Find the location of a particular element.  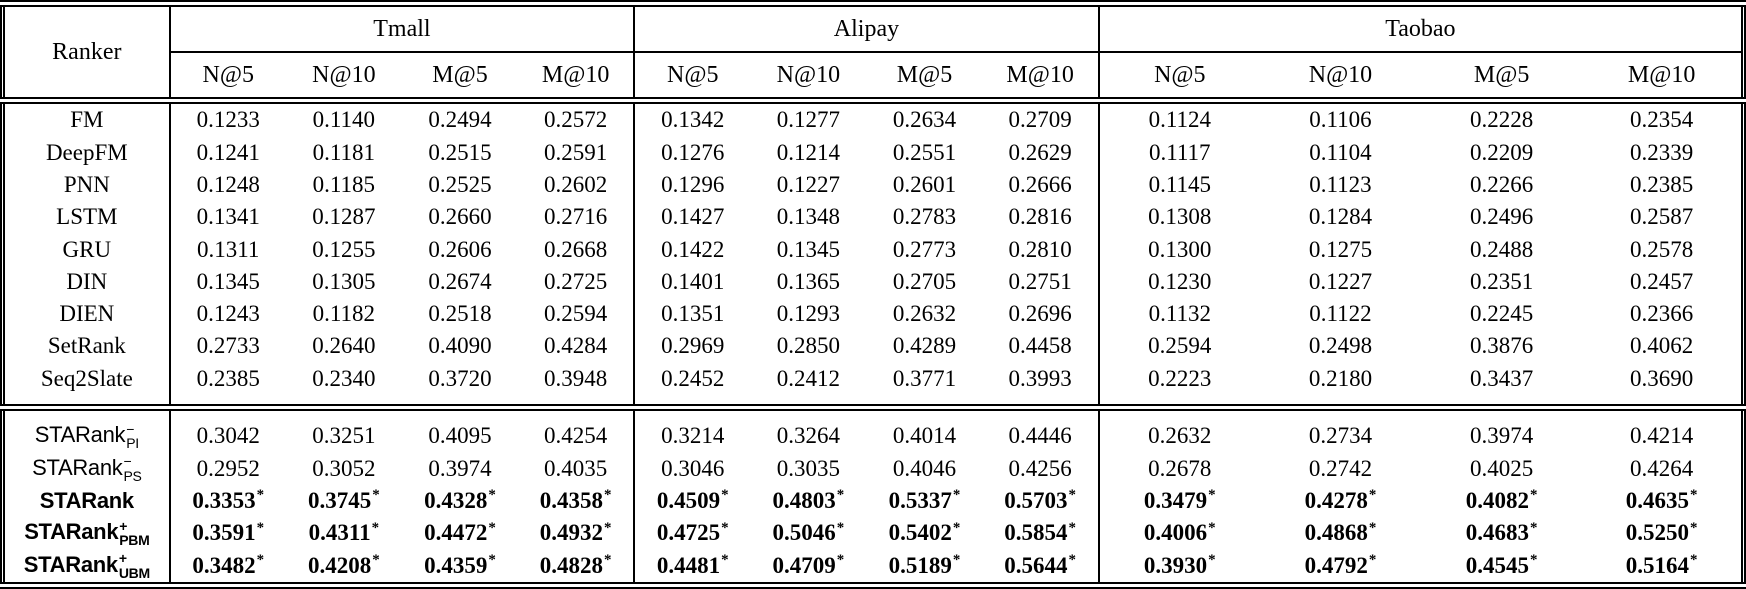

value-cell: 0.1345 is located at coordinates (227, 281).